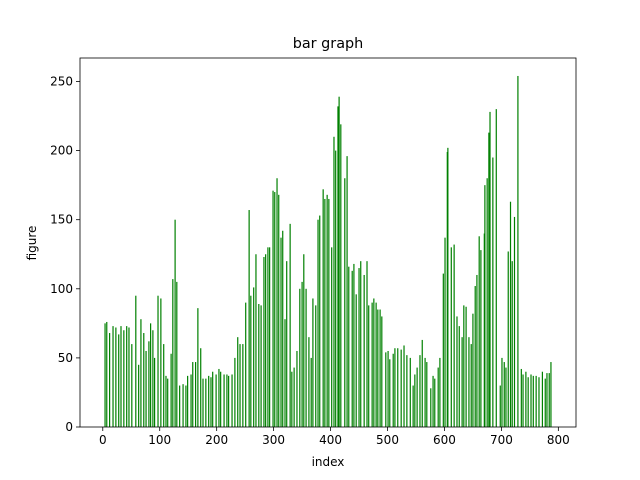 The width and height of the screenshot is (640, 480). What do you see at coordinates (273, 440) in the screenshot?
I see `x-tick-label: 300` at bounding box center [273, 440].